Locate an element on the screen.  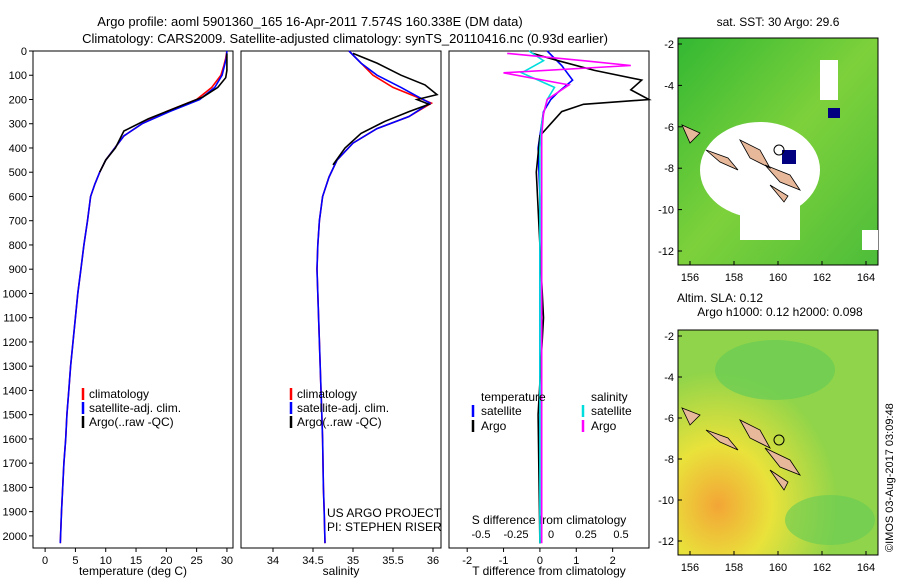
sst-map is located at coordinates (778, 151).